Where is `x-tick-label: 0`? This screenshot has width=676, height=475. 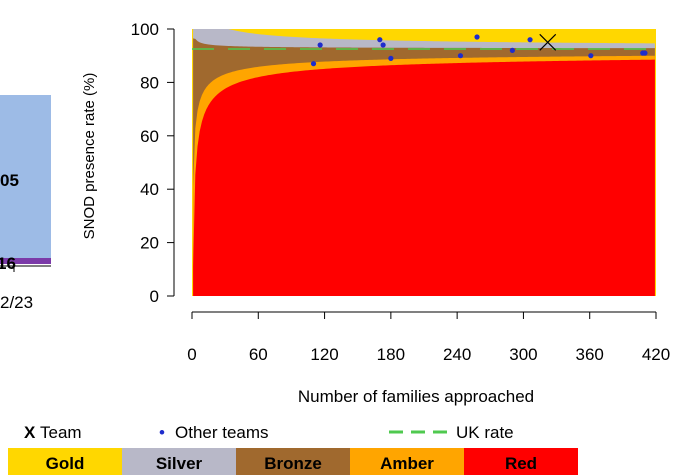 x-tick-label: 0 is located at coordinates (191, 354).